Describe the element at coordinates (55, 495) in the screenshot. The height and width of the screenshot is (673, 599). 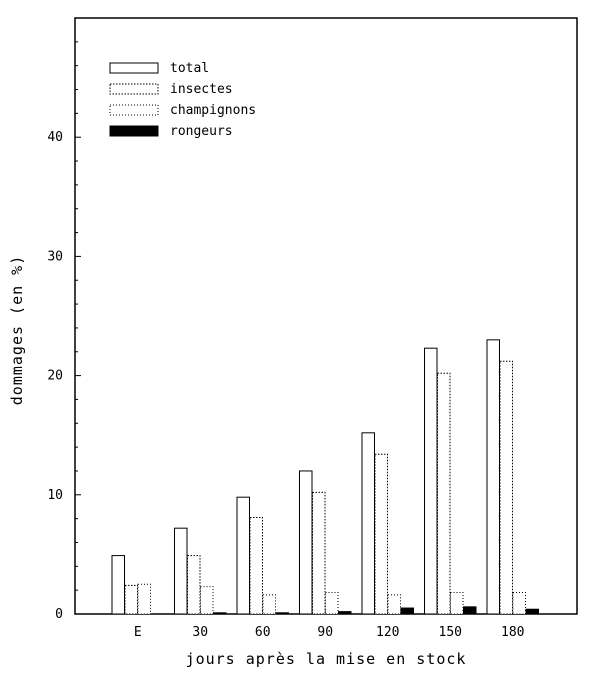
I see `y-tick-label: 10` at that location.